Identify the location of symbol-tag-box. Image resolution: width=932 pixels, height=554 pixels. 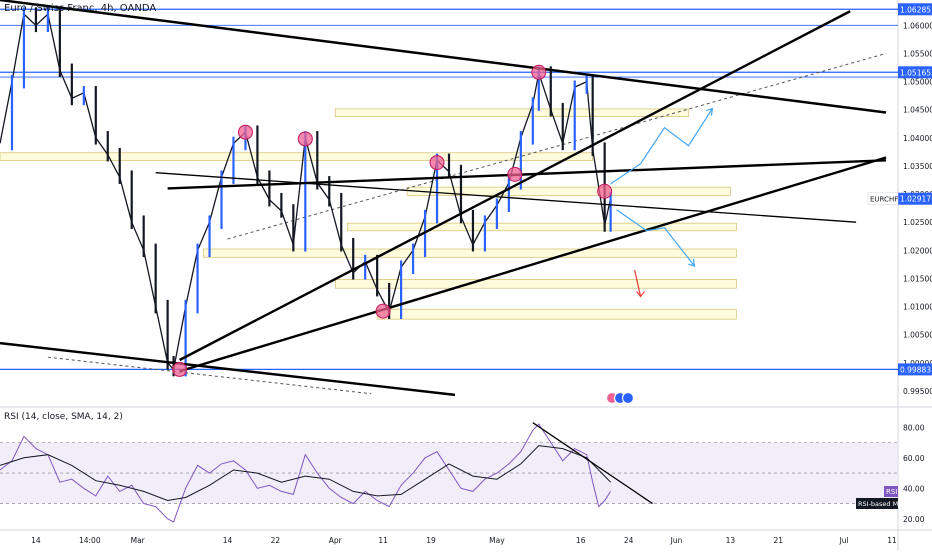
(883, 198).